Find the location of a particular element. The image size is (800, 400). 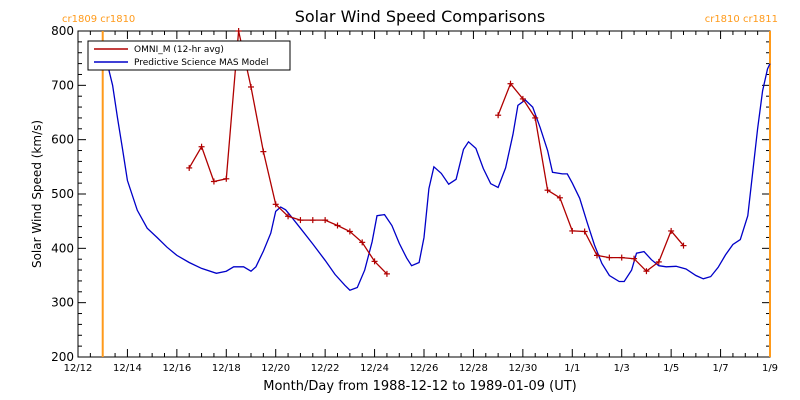

y-tick-label: 700 is located at coordinates (62, 85).